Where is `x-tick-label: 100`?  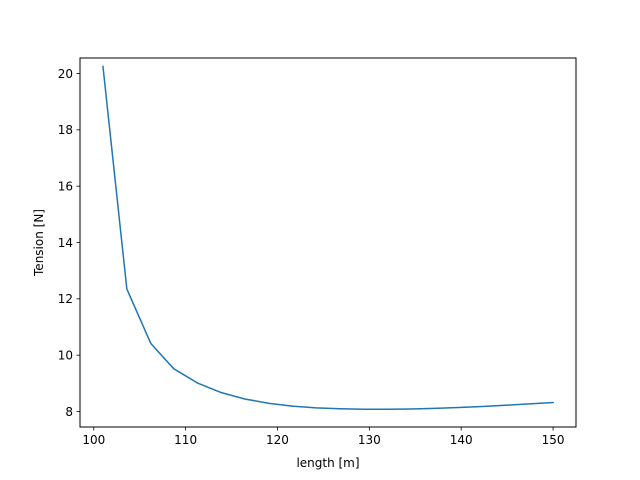 x-tick-label: 100 is located at coordinates (93, 440).